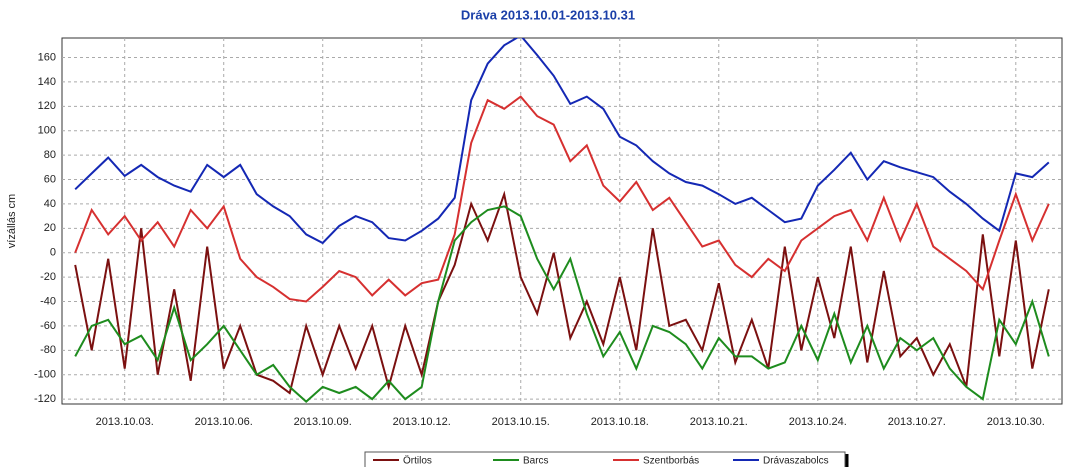  I want to click on x-tick-label: 2013.10.27., so click(917, 422).